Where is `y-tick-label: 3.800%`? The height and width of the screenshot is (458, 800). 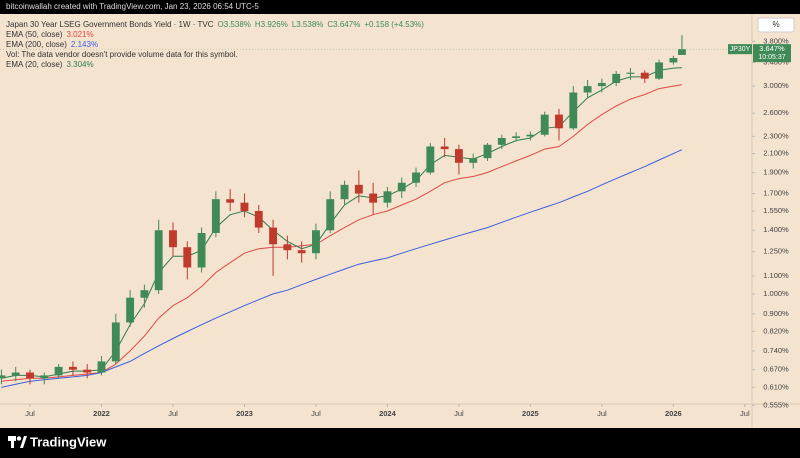 y-tick-label: 3.800% is located at coordinates (776, 40).